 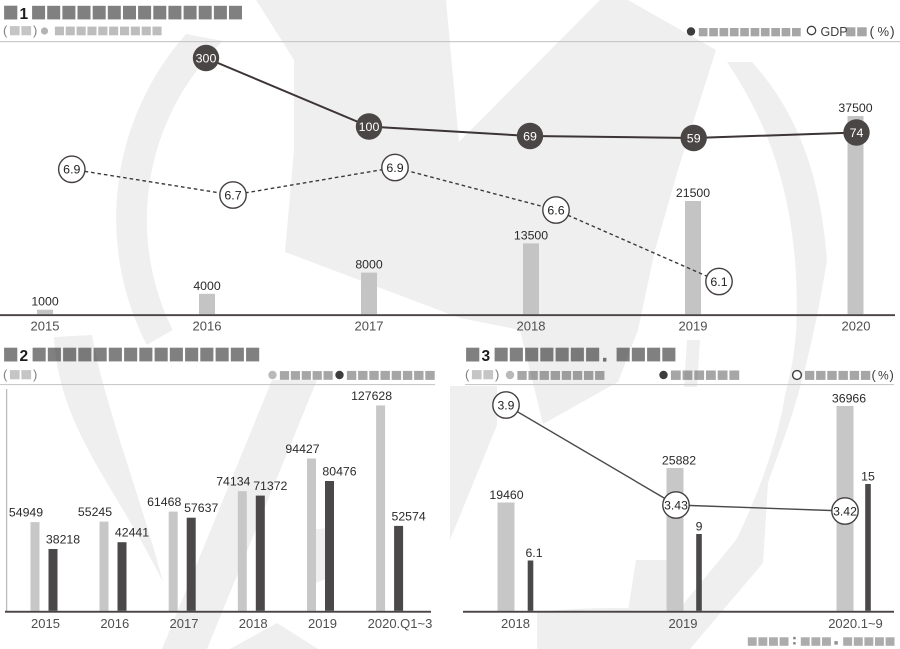 I want to click on svg-text: 6.7, so click(x=232, y=195).